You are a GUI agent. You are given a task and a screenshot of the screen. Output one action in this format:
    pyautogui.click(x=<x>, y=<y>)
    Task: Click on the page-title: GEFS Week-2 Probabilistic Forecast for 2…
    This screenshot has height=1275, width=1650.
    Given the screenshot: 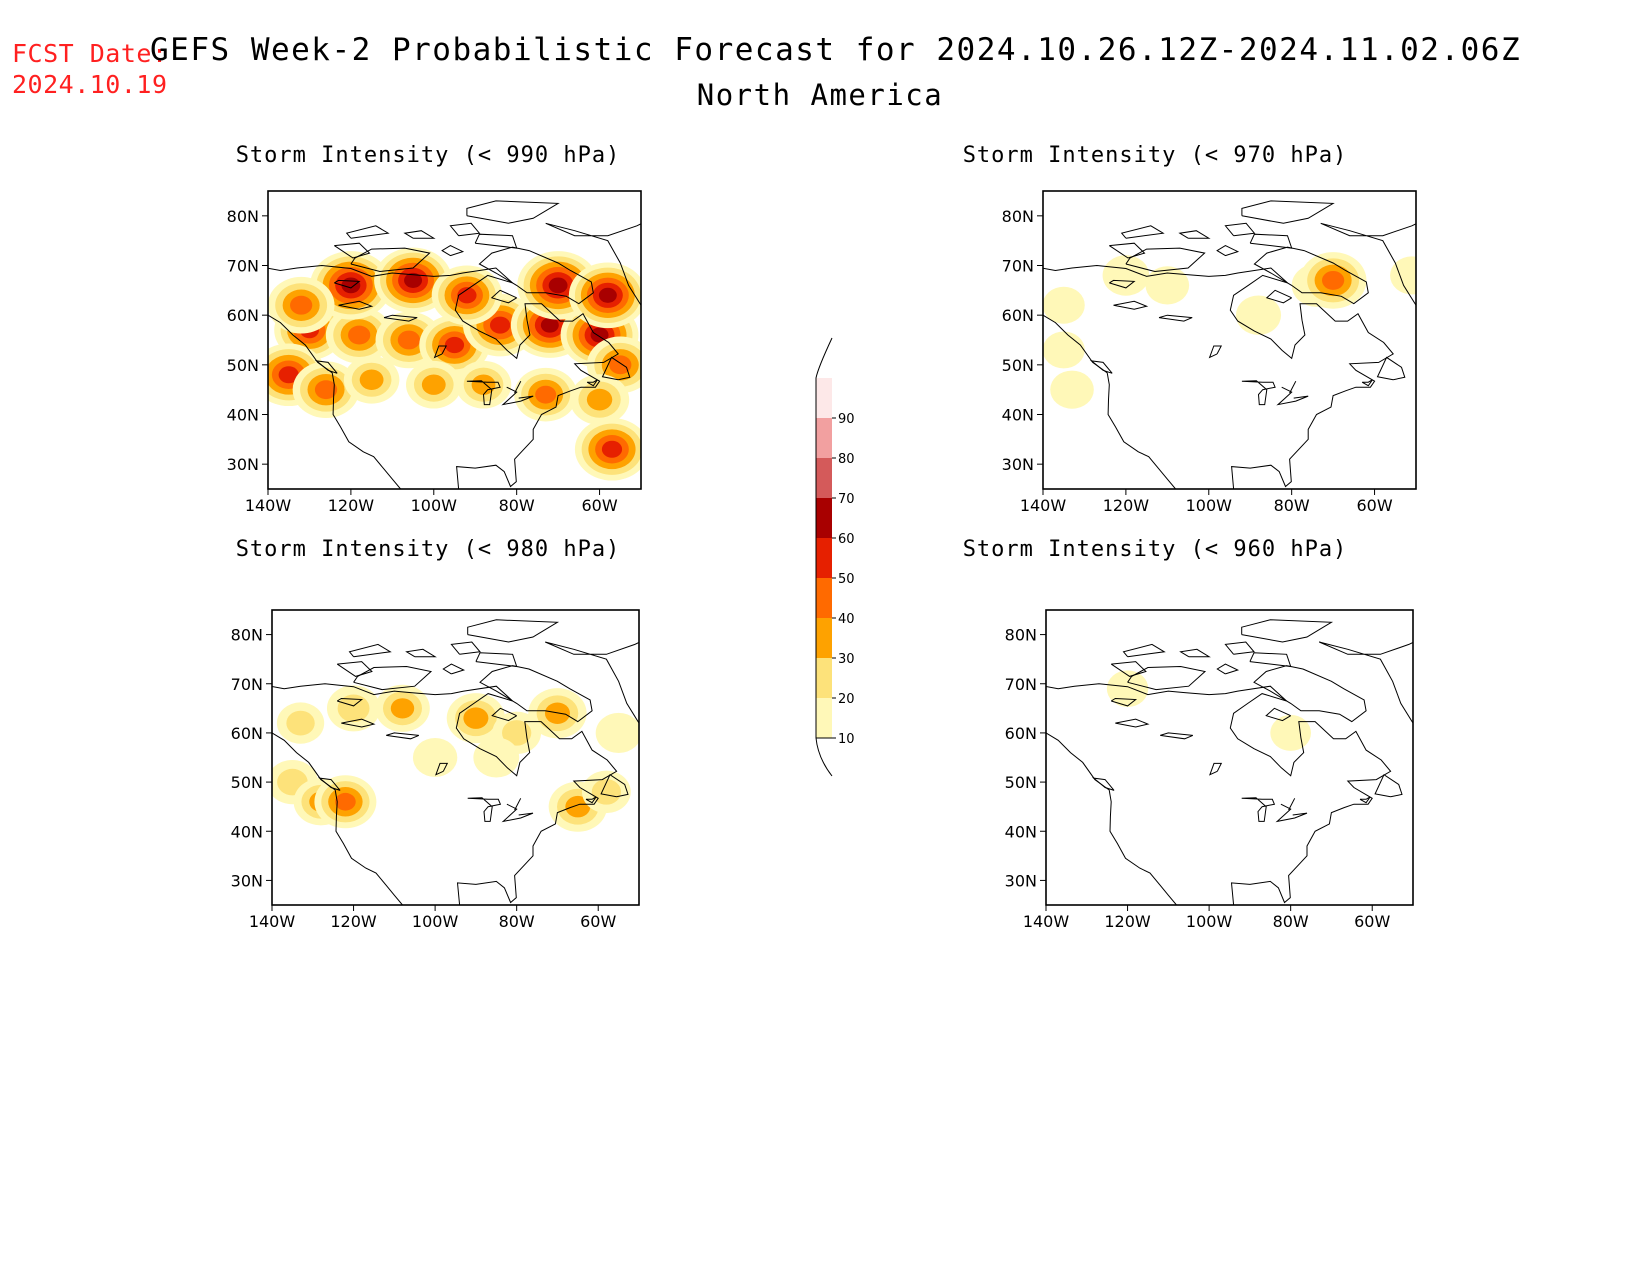 What is the action you would take?
    pyautogui.click(x=836, y=50)
    